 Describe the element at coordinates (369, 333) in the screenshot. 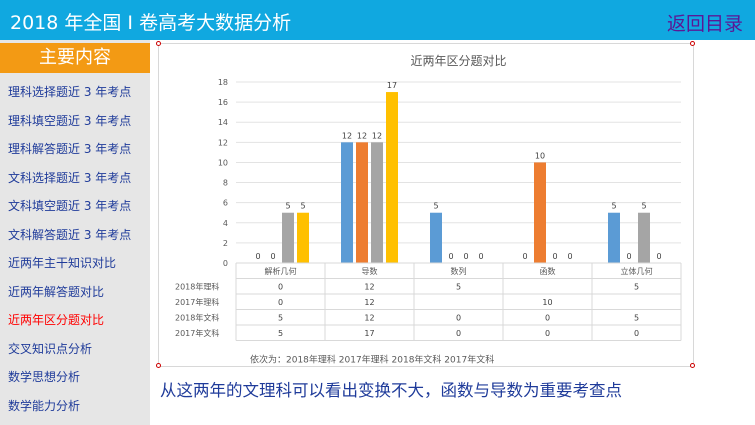

I see `table-cell: 17` at that location.